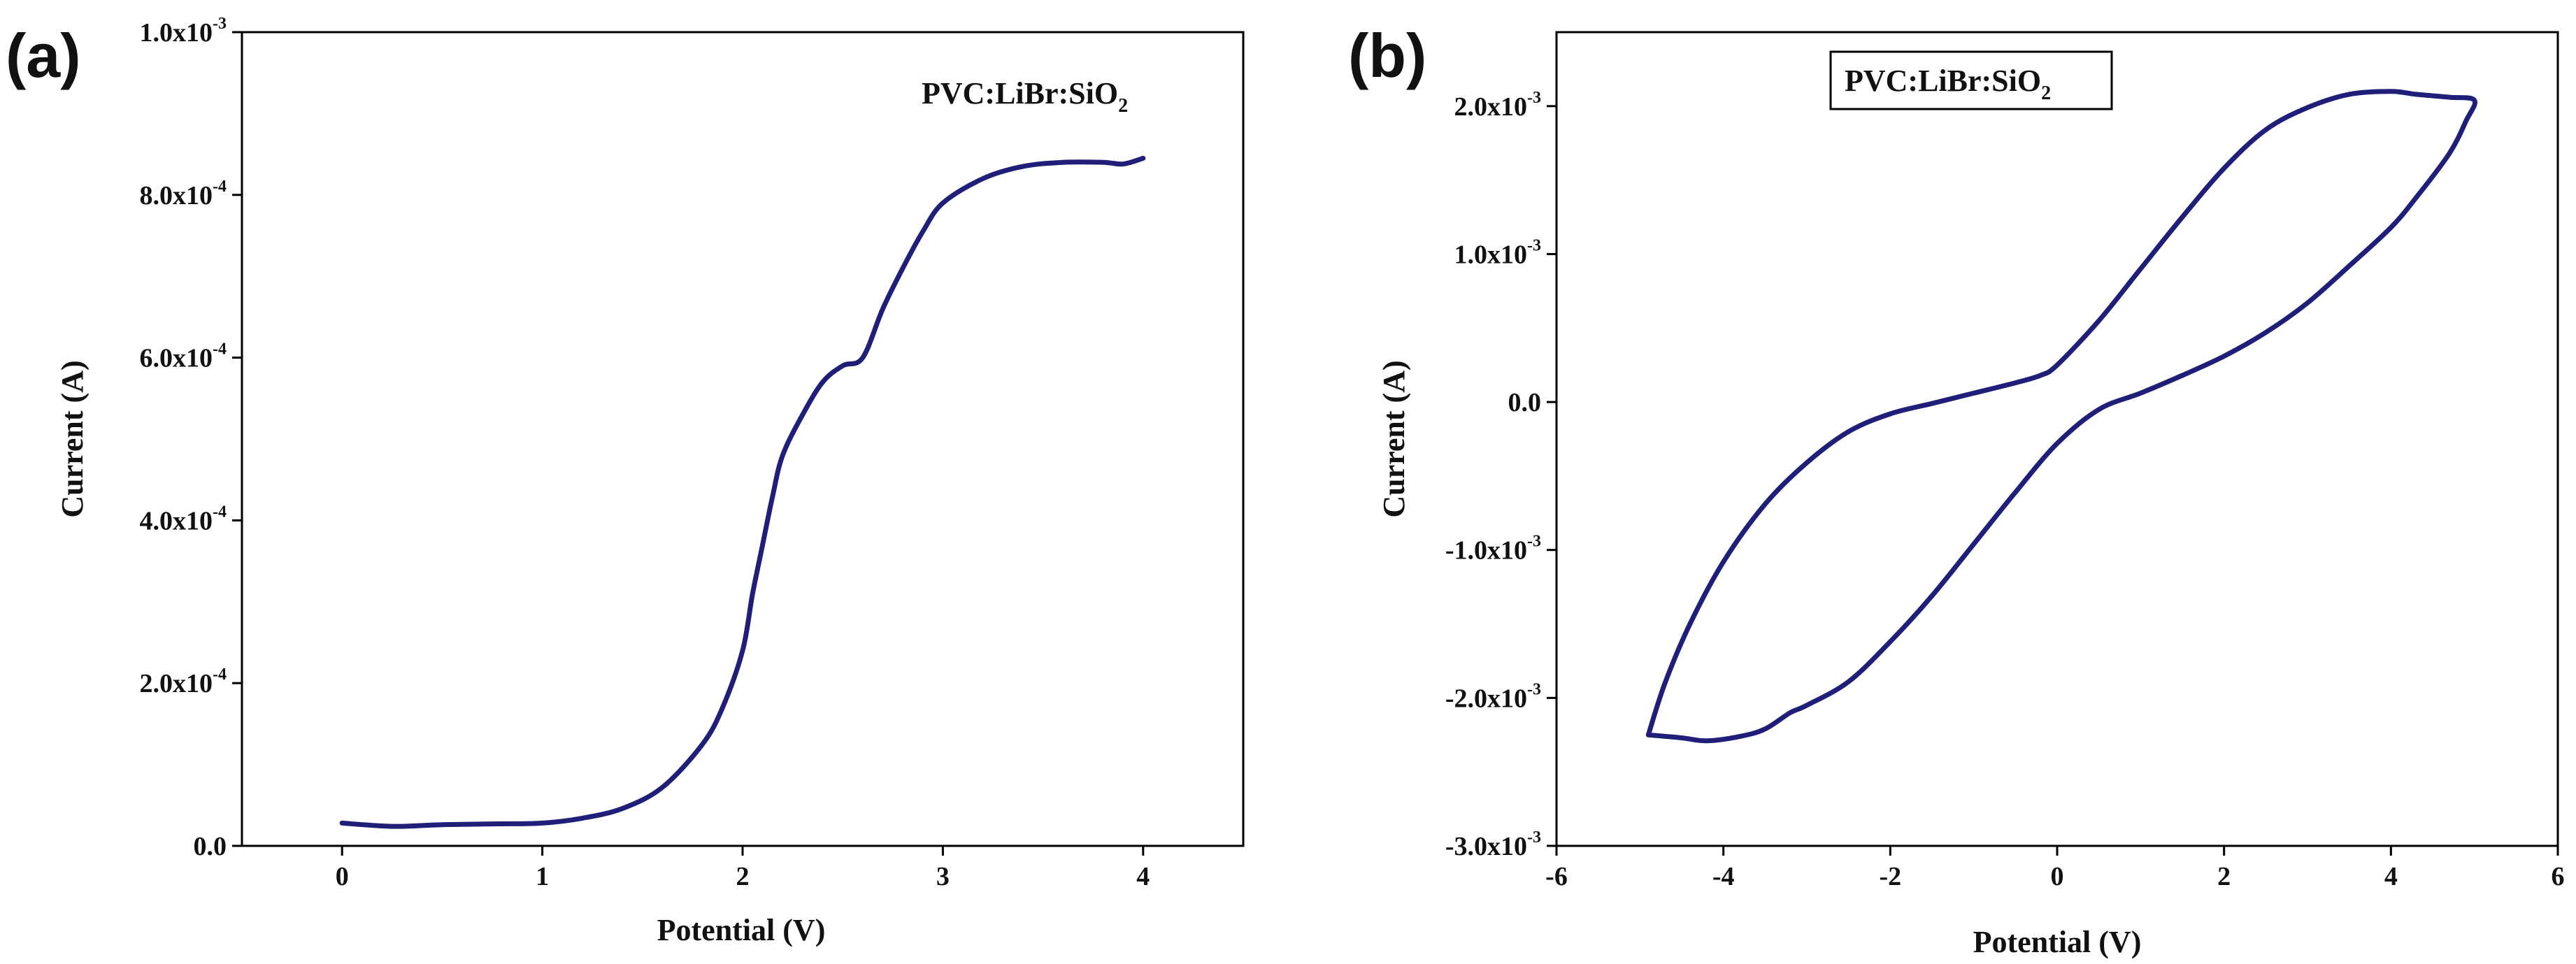  What do you see at coordinates (1493, 696) in the screenshot?
I see `panel-b-y-tick-label-1: -2.0x10⁻³` at bounding box center [1493, 696].